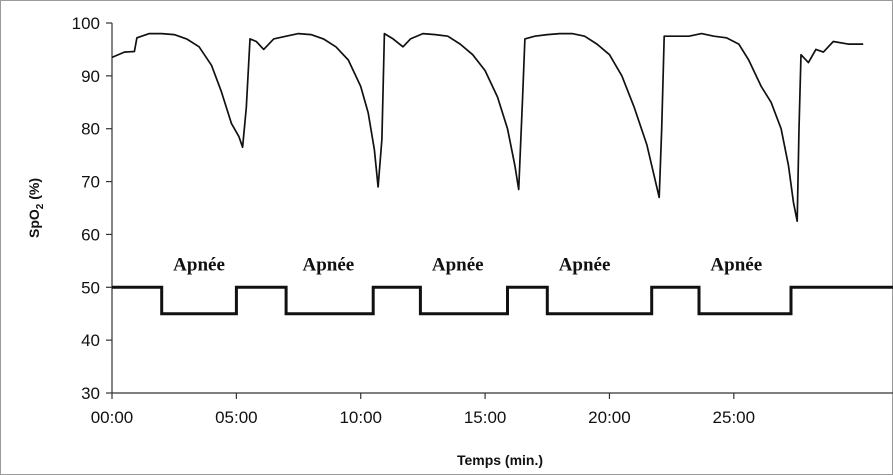 The image size is (893, 475). I want to click on y-axis-title-subscript: 2, so click(40, 206).